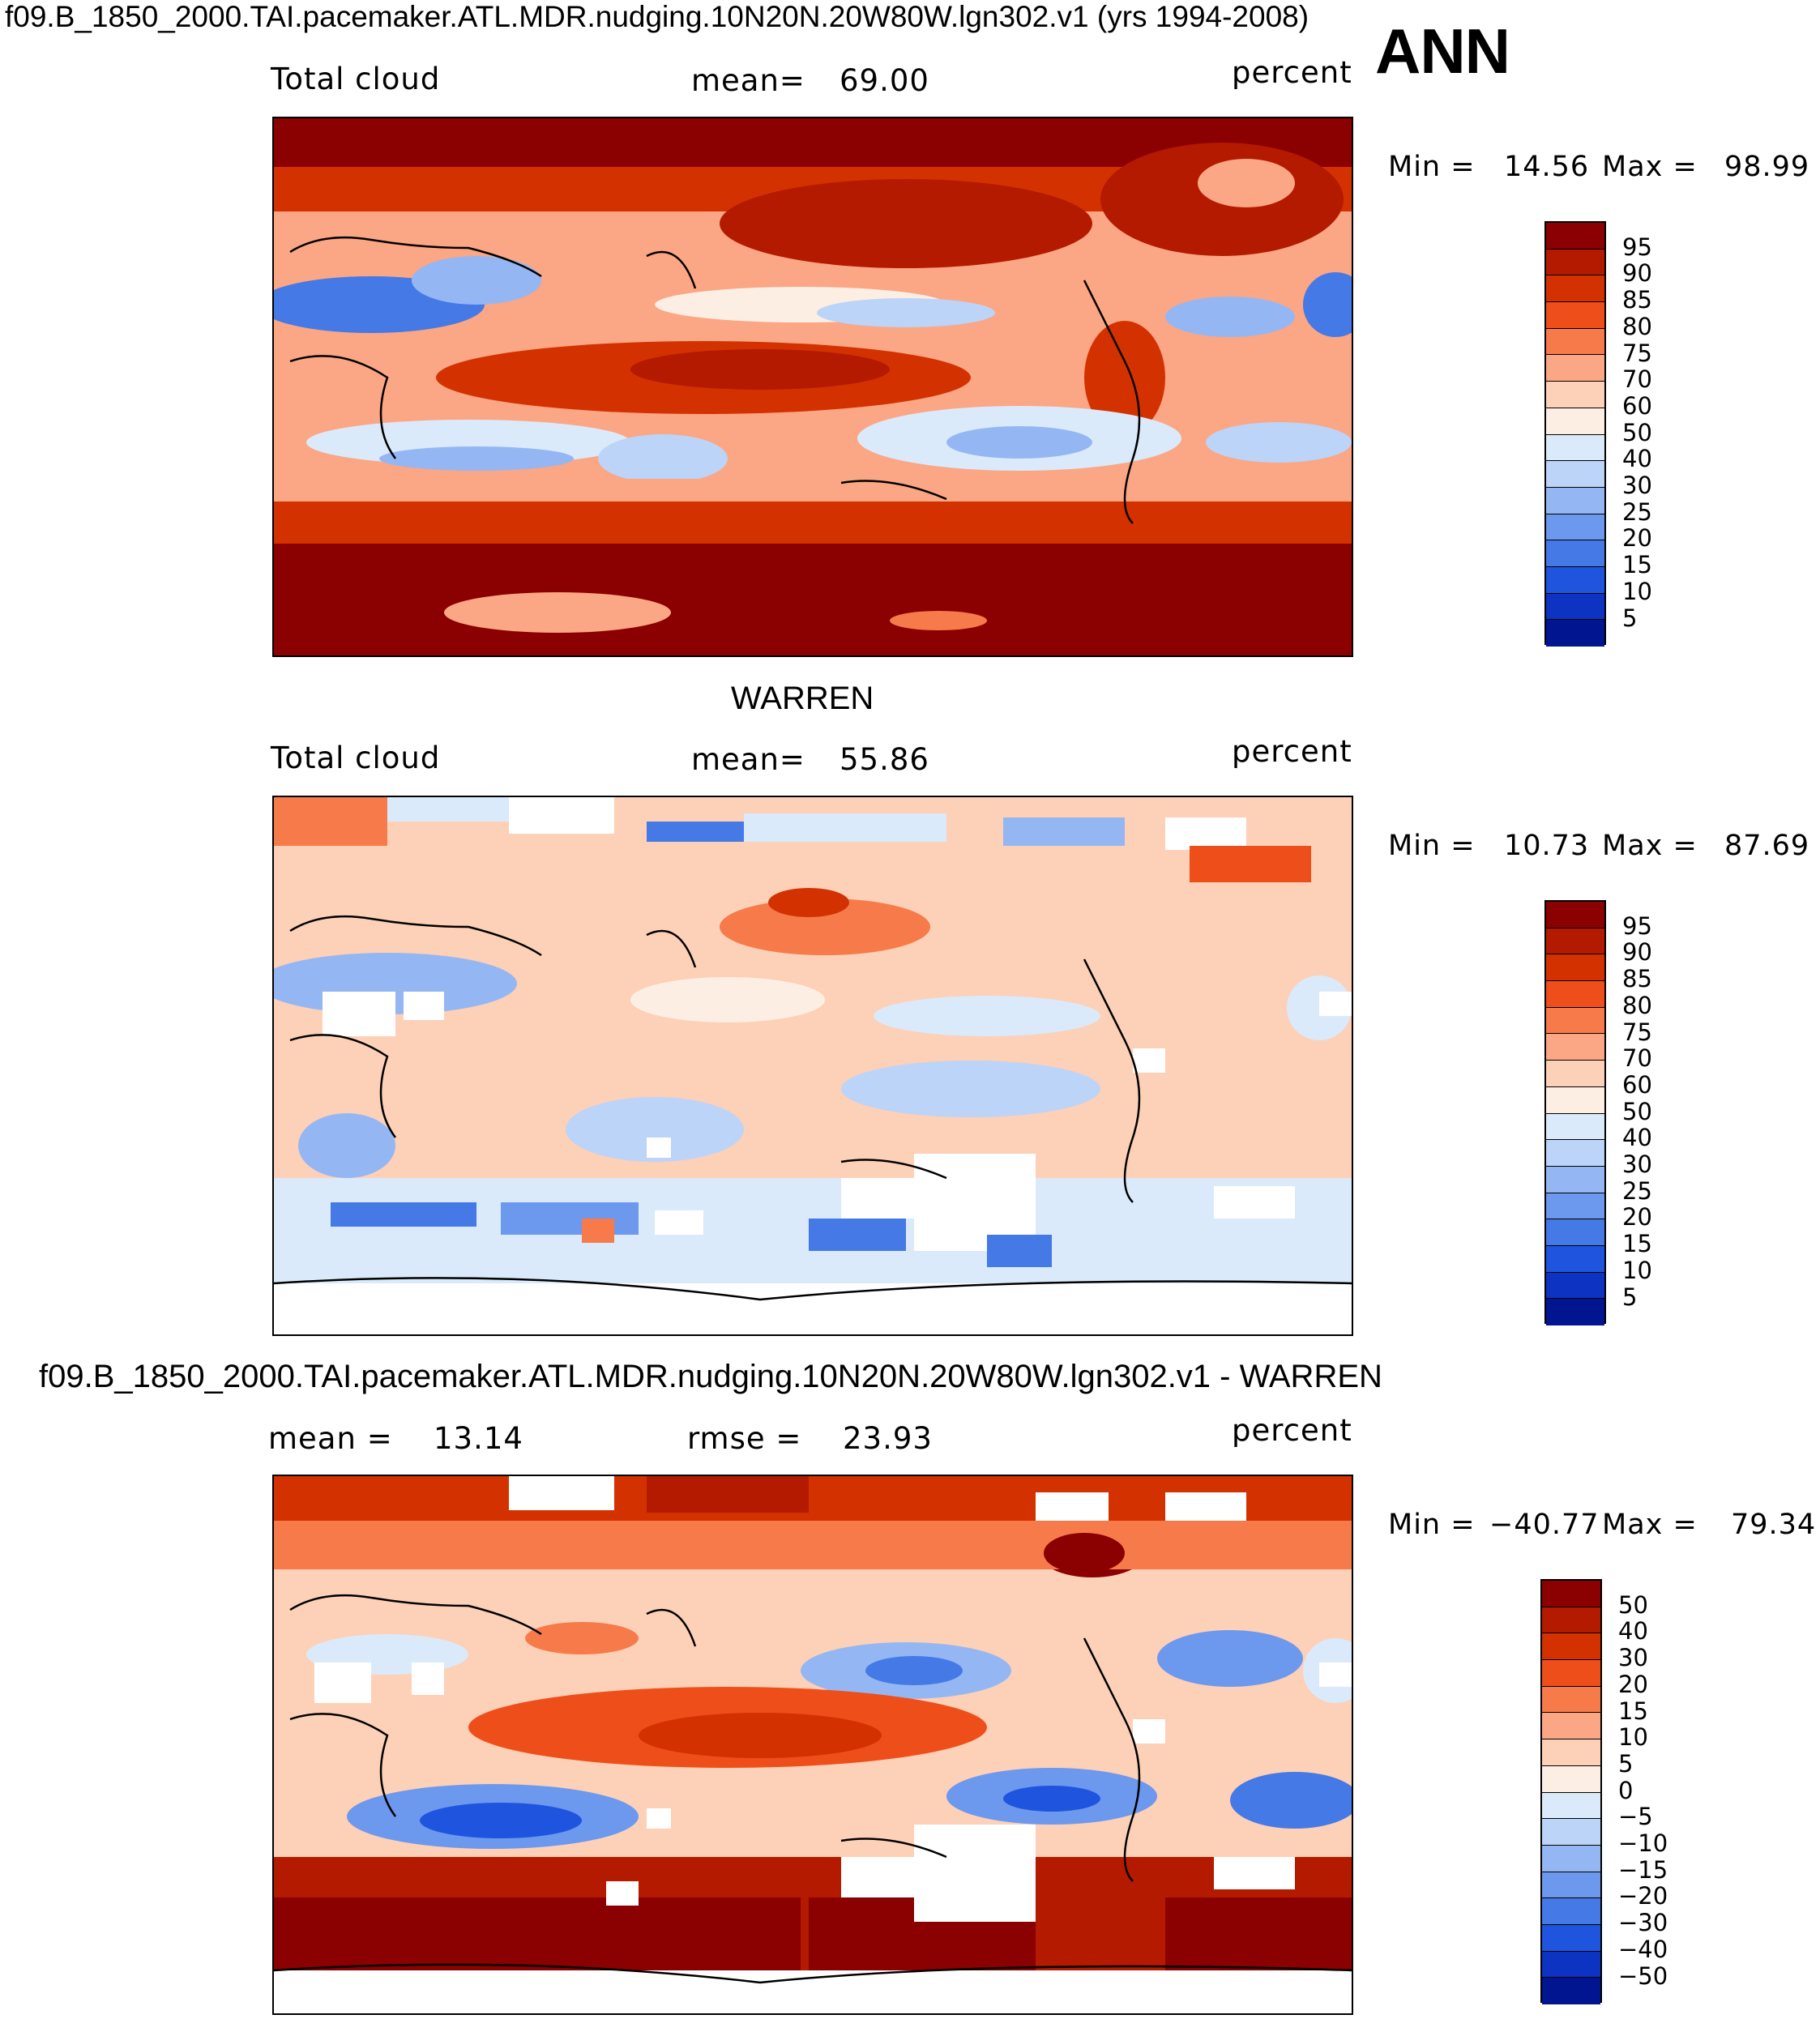 This screenshot has height=2019, width=1820. I want to click on panel-2-title: WARREN, so click(803, 699).